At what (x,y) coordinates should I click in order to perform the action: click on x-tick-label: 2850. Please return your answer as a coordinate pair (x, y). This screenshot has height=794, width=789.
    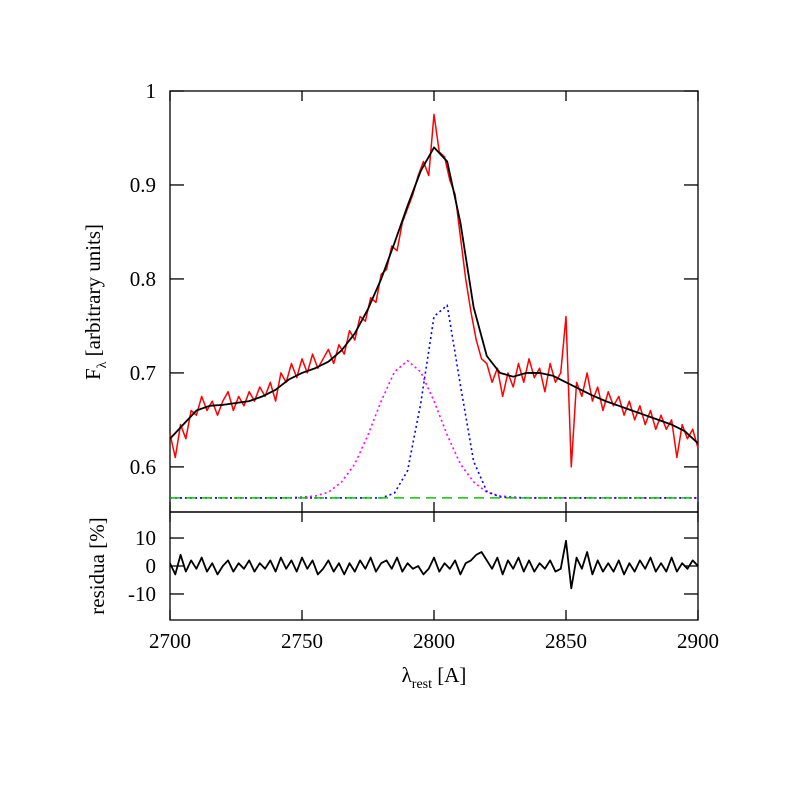
    Looking at the image, I should click on (566, 641).